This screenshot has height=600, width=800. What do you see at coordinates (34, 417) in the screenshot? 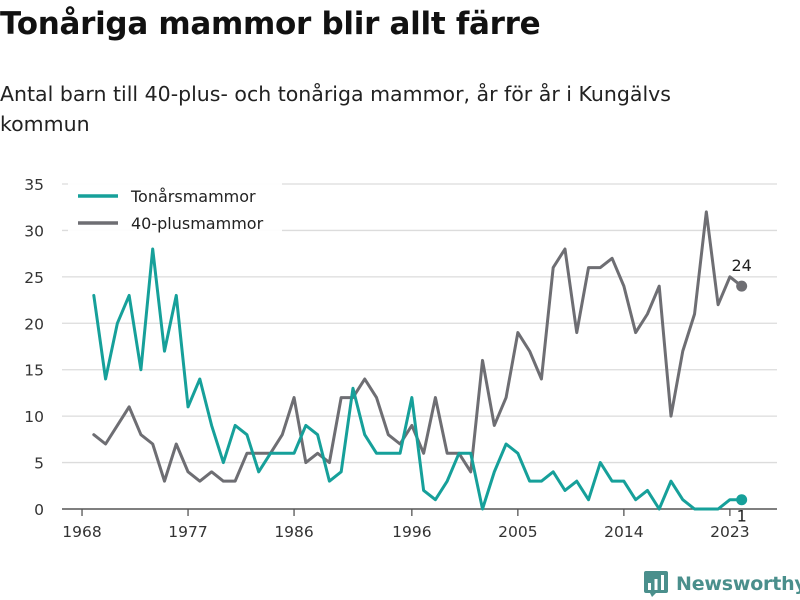
I see `y-tick-label: 10` at bounding box center [34, 417].